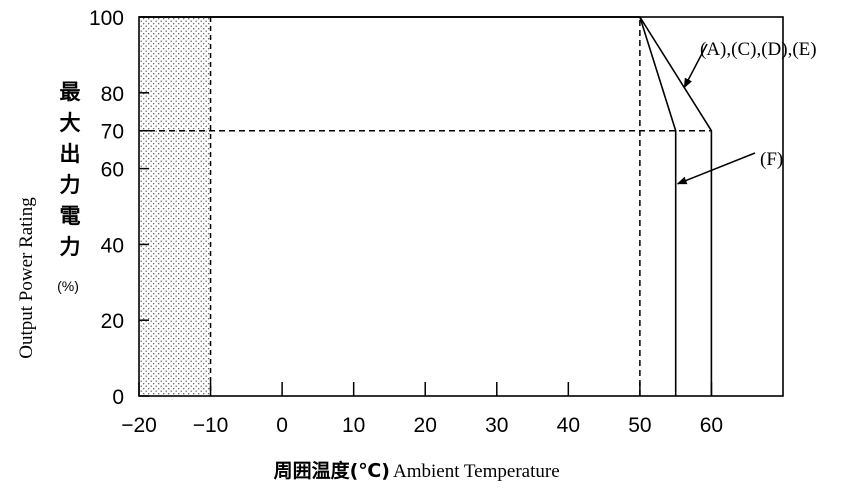 Image resolution: width=846 pixels, height=488 pixels. Describe the element at coordinates (119, 208) in the screenshot. I see `y-axis: 0 20 40 60 70 80 100` at that location.